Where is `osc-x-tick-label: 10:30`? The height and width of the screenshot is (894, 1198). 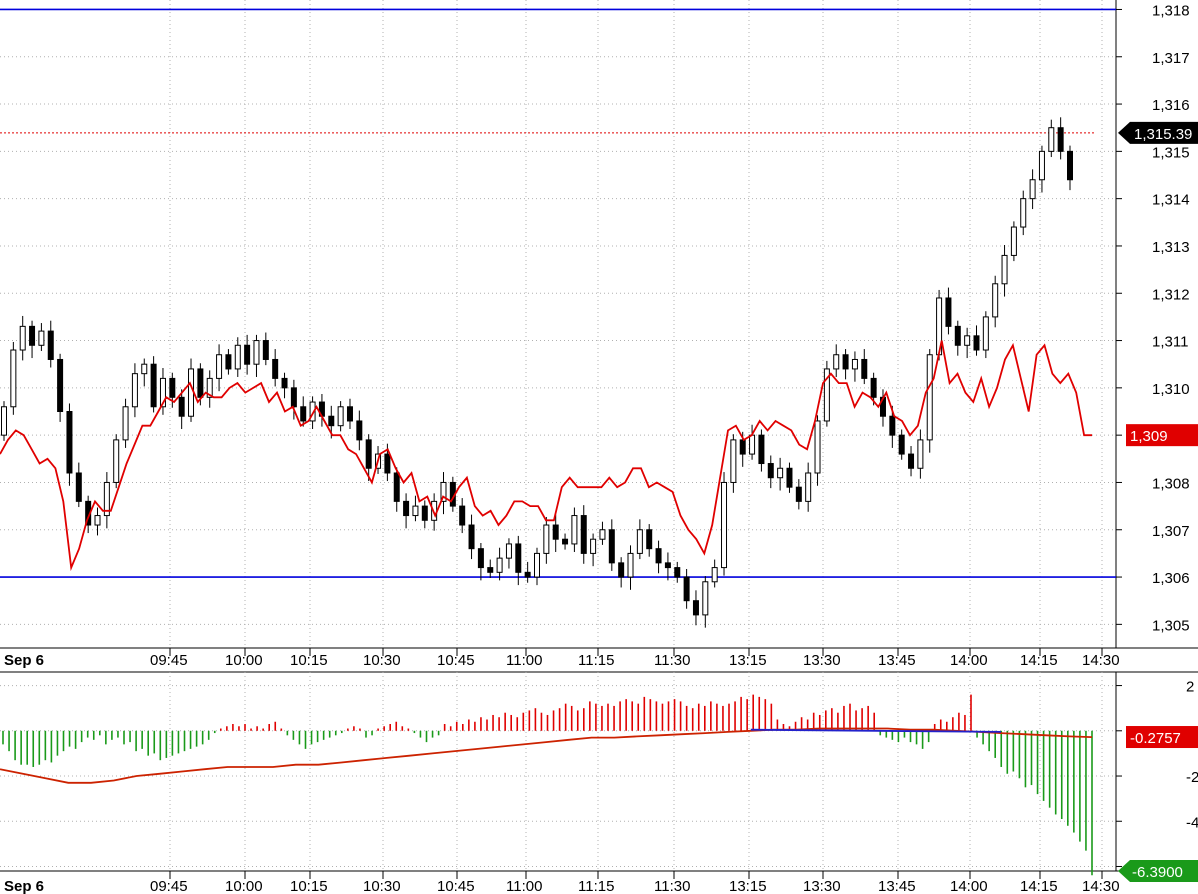
osc-x-tick-label: 10:30 is located at coordinates (382, 886).